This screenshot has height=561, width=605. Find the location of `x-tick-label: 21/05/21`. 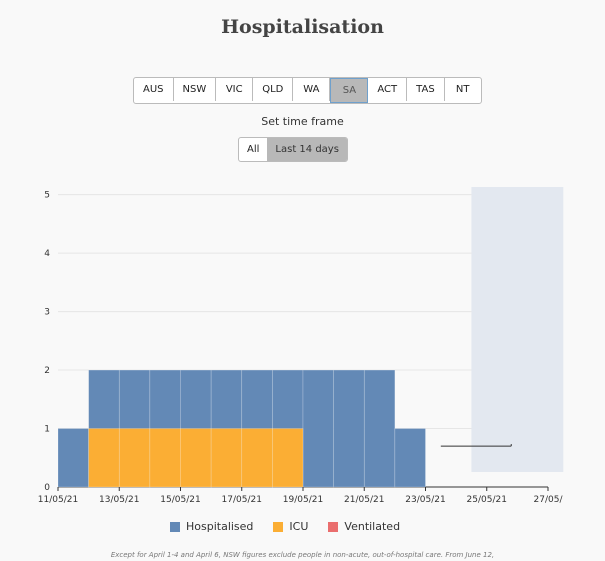

x-tick-label: 21/05/21 is located at coordinates (364, 500).